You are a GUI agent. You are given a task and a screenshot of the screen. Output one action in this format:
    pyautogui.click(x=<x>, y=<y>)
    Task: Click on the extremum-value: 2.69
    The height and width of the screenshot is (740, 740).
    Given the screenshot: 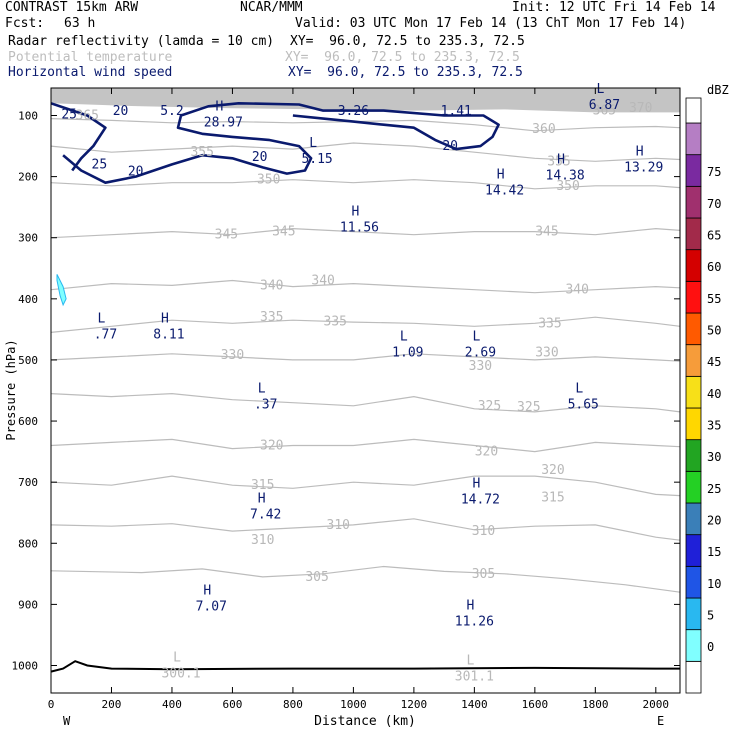 What is the action you would take?
    pyautogui.click(x=480, y=353)
    